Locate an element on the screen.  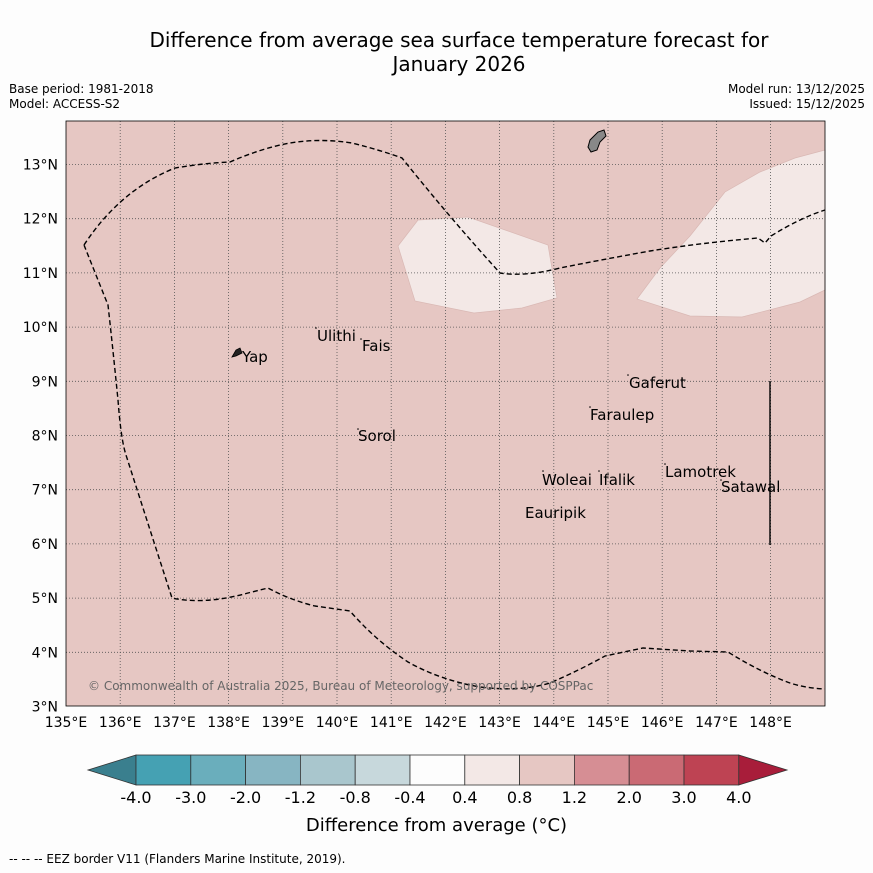
lon-label: 148°E is located at coordinates (770, 723).